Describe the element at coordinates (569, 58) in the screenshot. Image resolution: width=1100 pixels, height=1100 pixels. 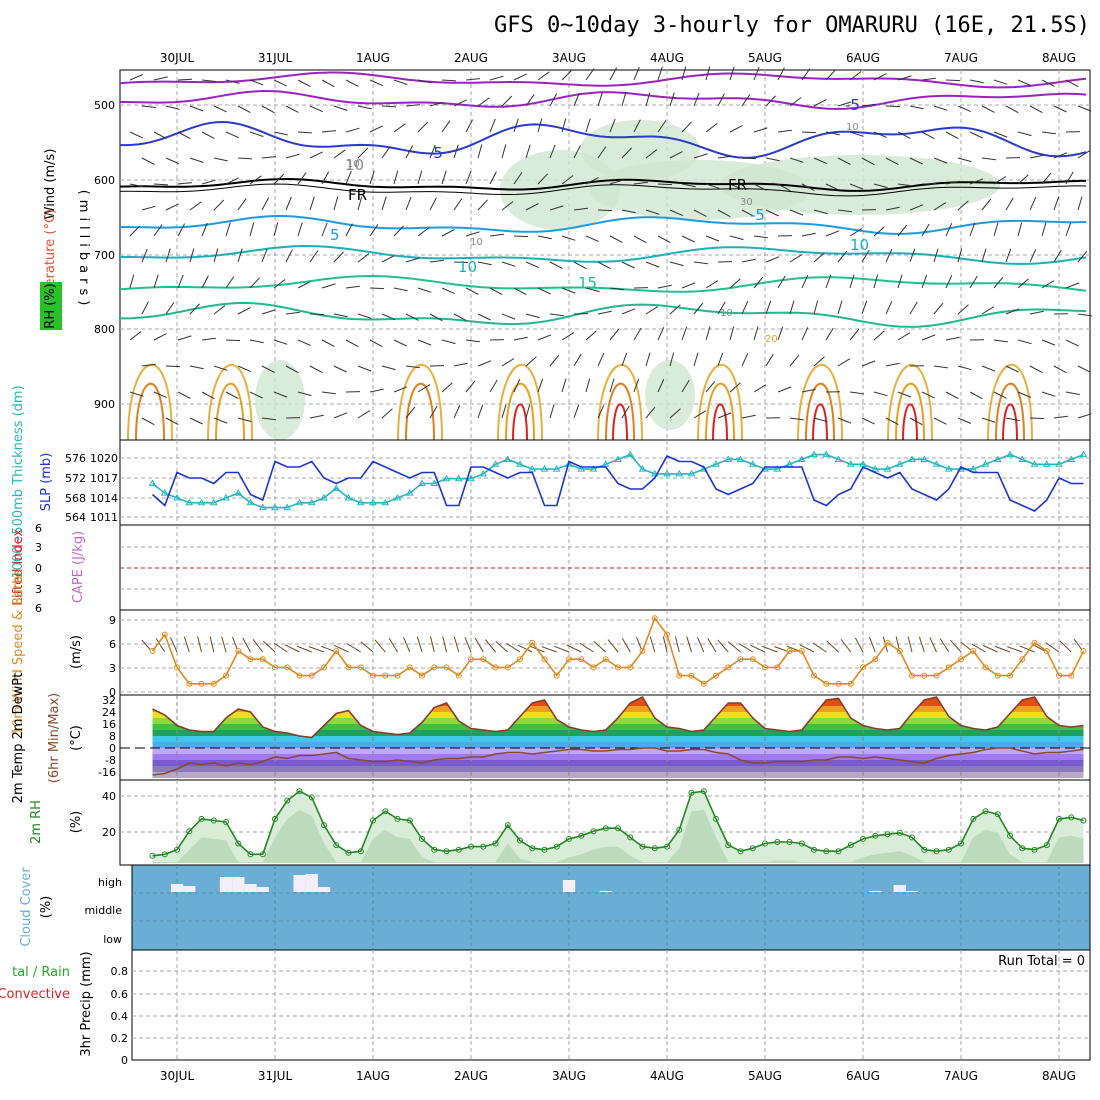
I see `top-date-label: 3AUG` at that location.